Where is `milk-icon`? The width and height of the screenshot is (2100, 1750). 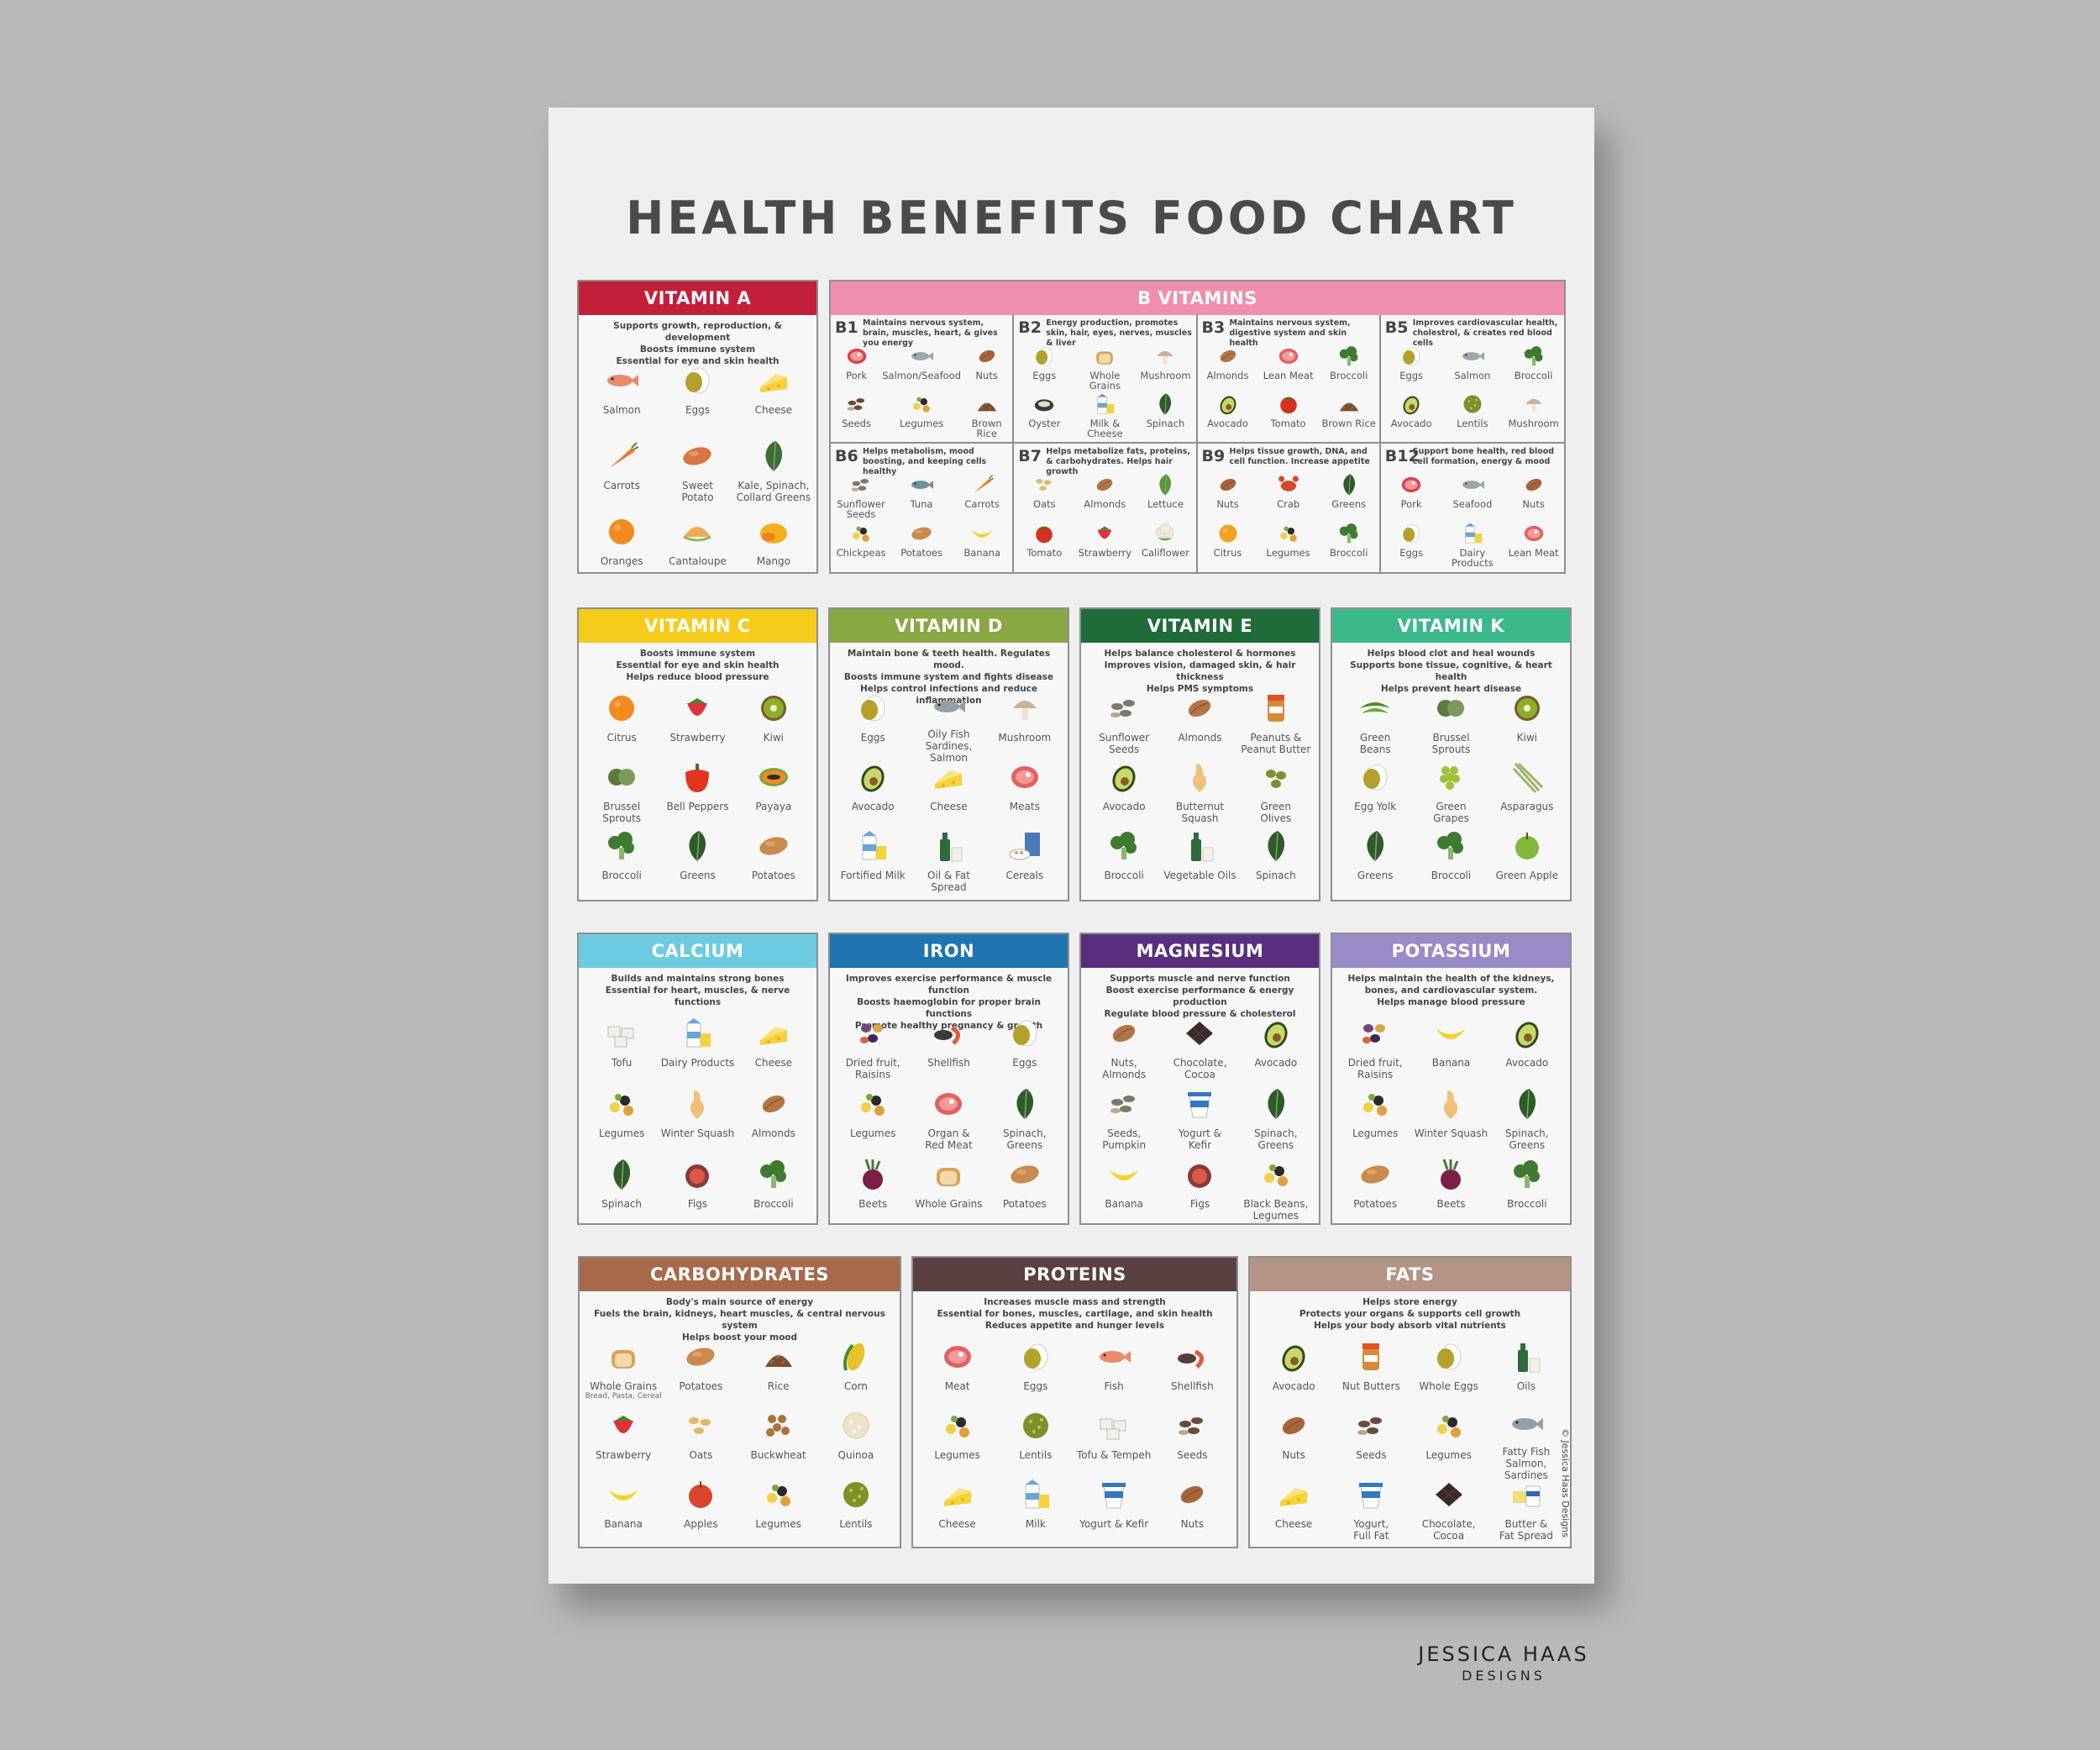 milk-icon is located at coordinates (873, 846).